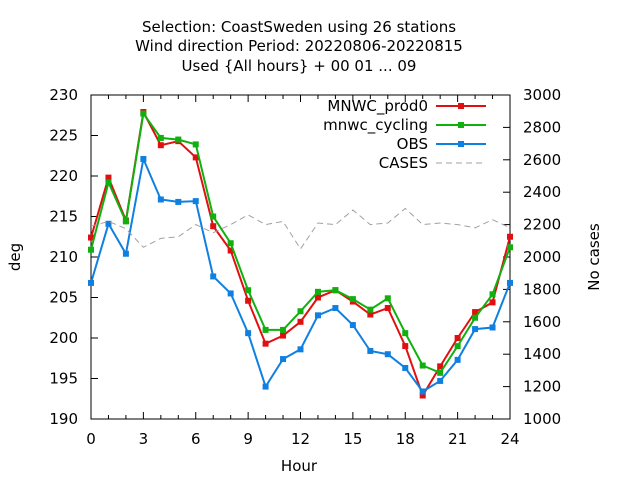 This screenshot has height=480, width=640. Describe the element at coordinates (196, 439) in the screenshot. I see `x-tick-label: 6` at that location.